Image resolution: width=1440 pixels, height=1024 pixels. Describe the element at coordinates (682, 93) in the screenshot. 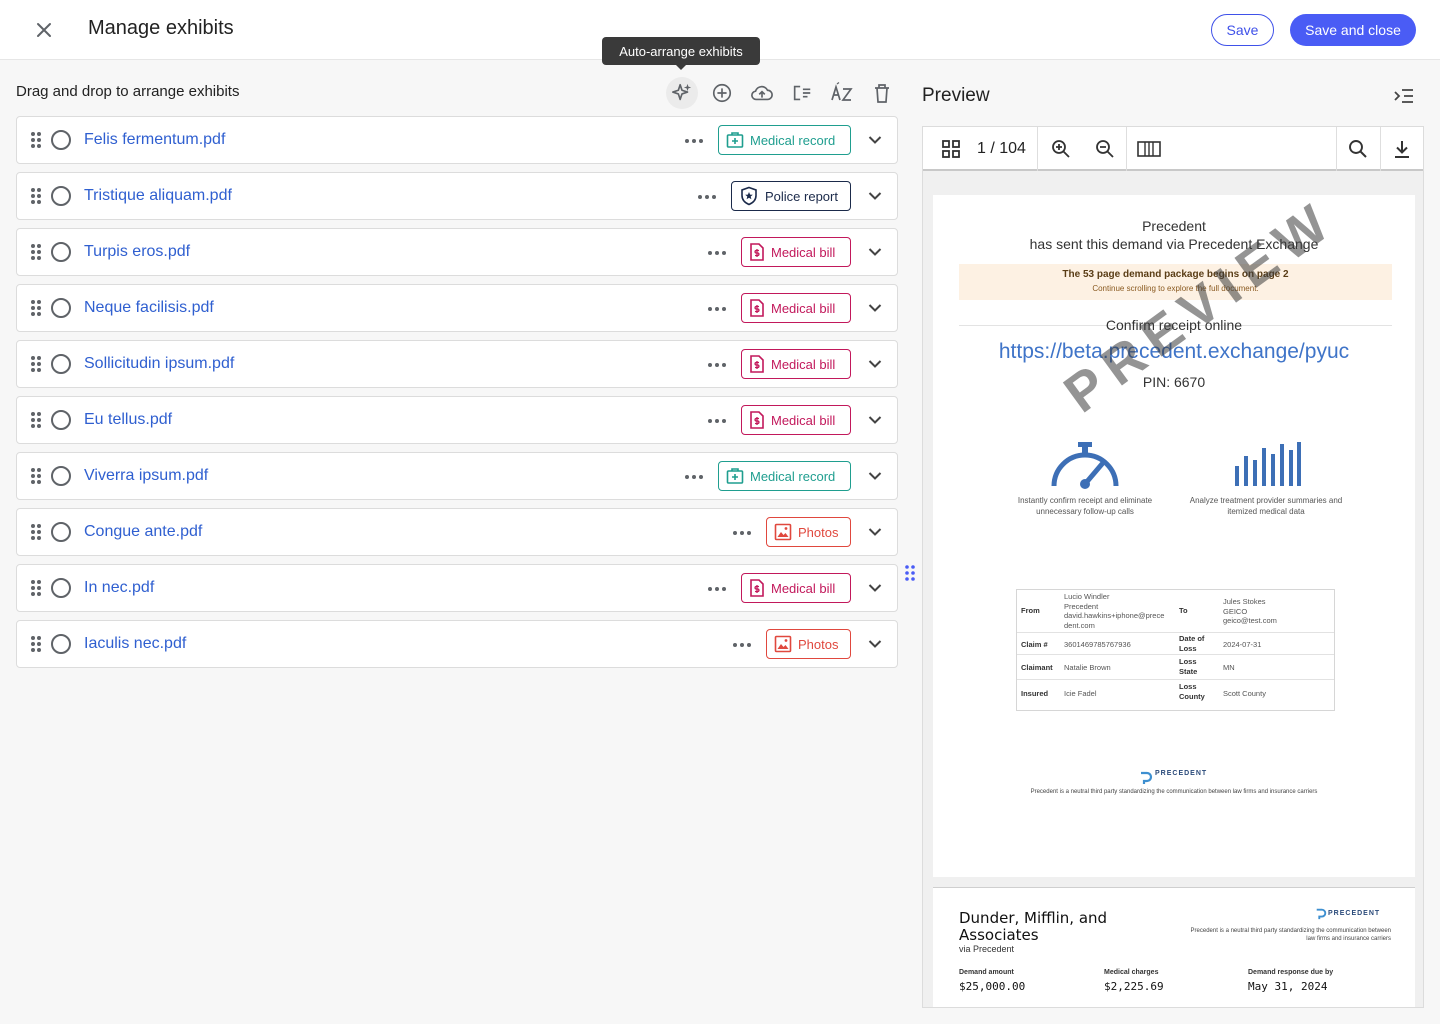

I see `auto-arrange-button` at that location.